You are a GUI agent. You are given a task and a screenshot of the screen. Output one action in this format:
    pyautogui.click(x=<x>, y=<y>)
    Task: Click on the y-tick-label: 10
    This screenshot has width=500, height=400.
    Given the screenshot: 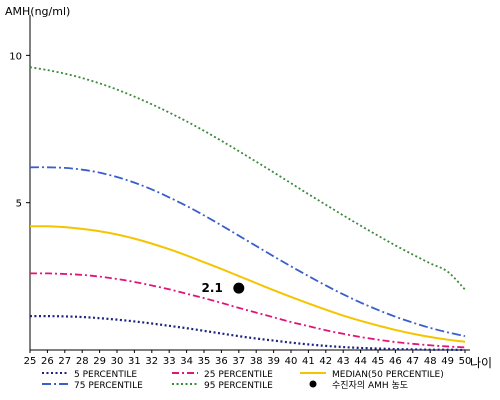 What is the action you would take?
    pyautogui.click(x=15, y=56)
    